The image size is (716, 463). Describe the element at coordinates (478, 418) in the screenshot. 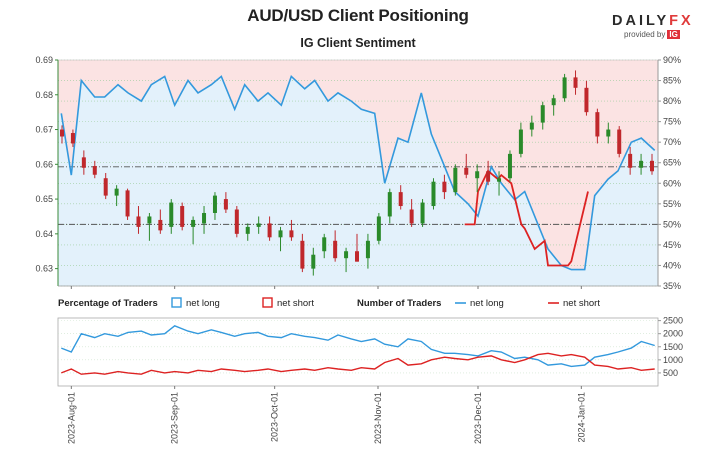

I see `x-tick-label: 2023-Dec-01` at that location.